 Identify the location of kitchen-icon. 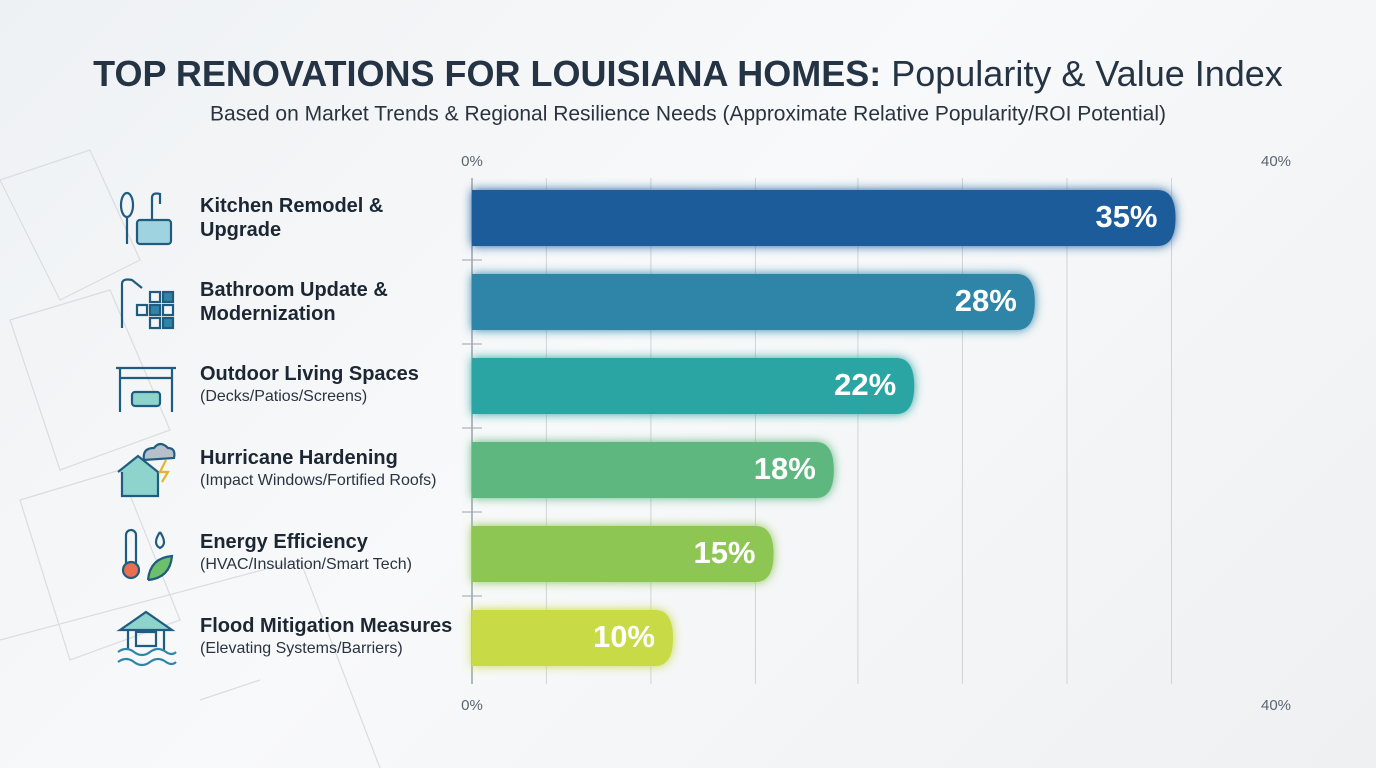
(146, 218).